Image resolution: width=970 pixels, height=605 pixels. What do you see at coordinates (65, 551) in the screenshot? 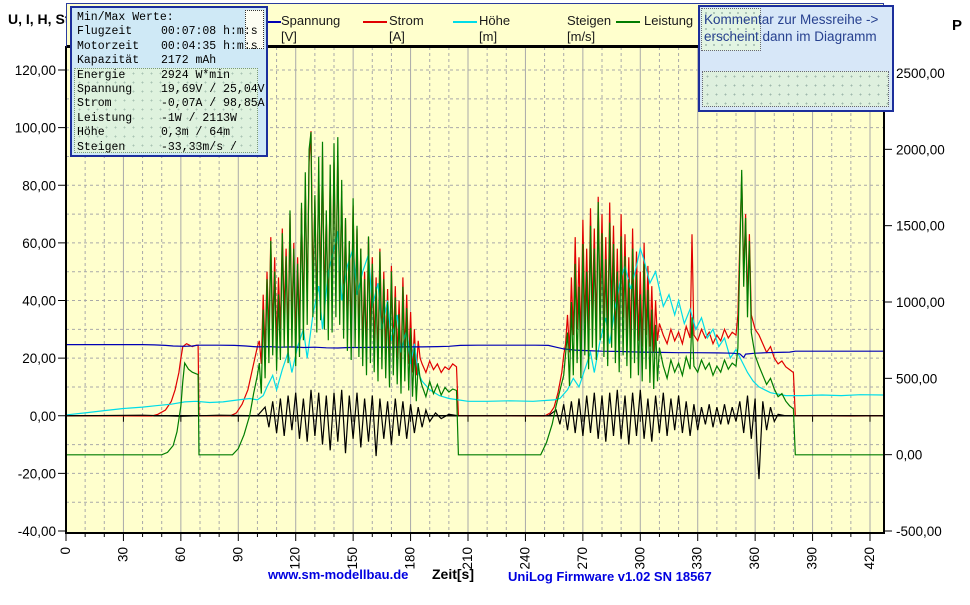
I see `x-tick-label: 0` at bounding box center [65, 551].